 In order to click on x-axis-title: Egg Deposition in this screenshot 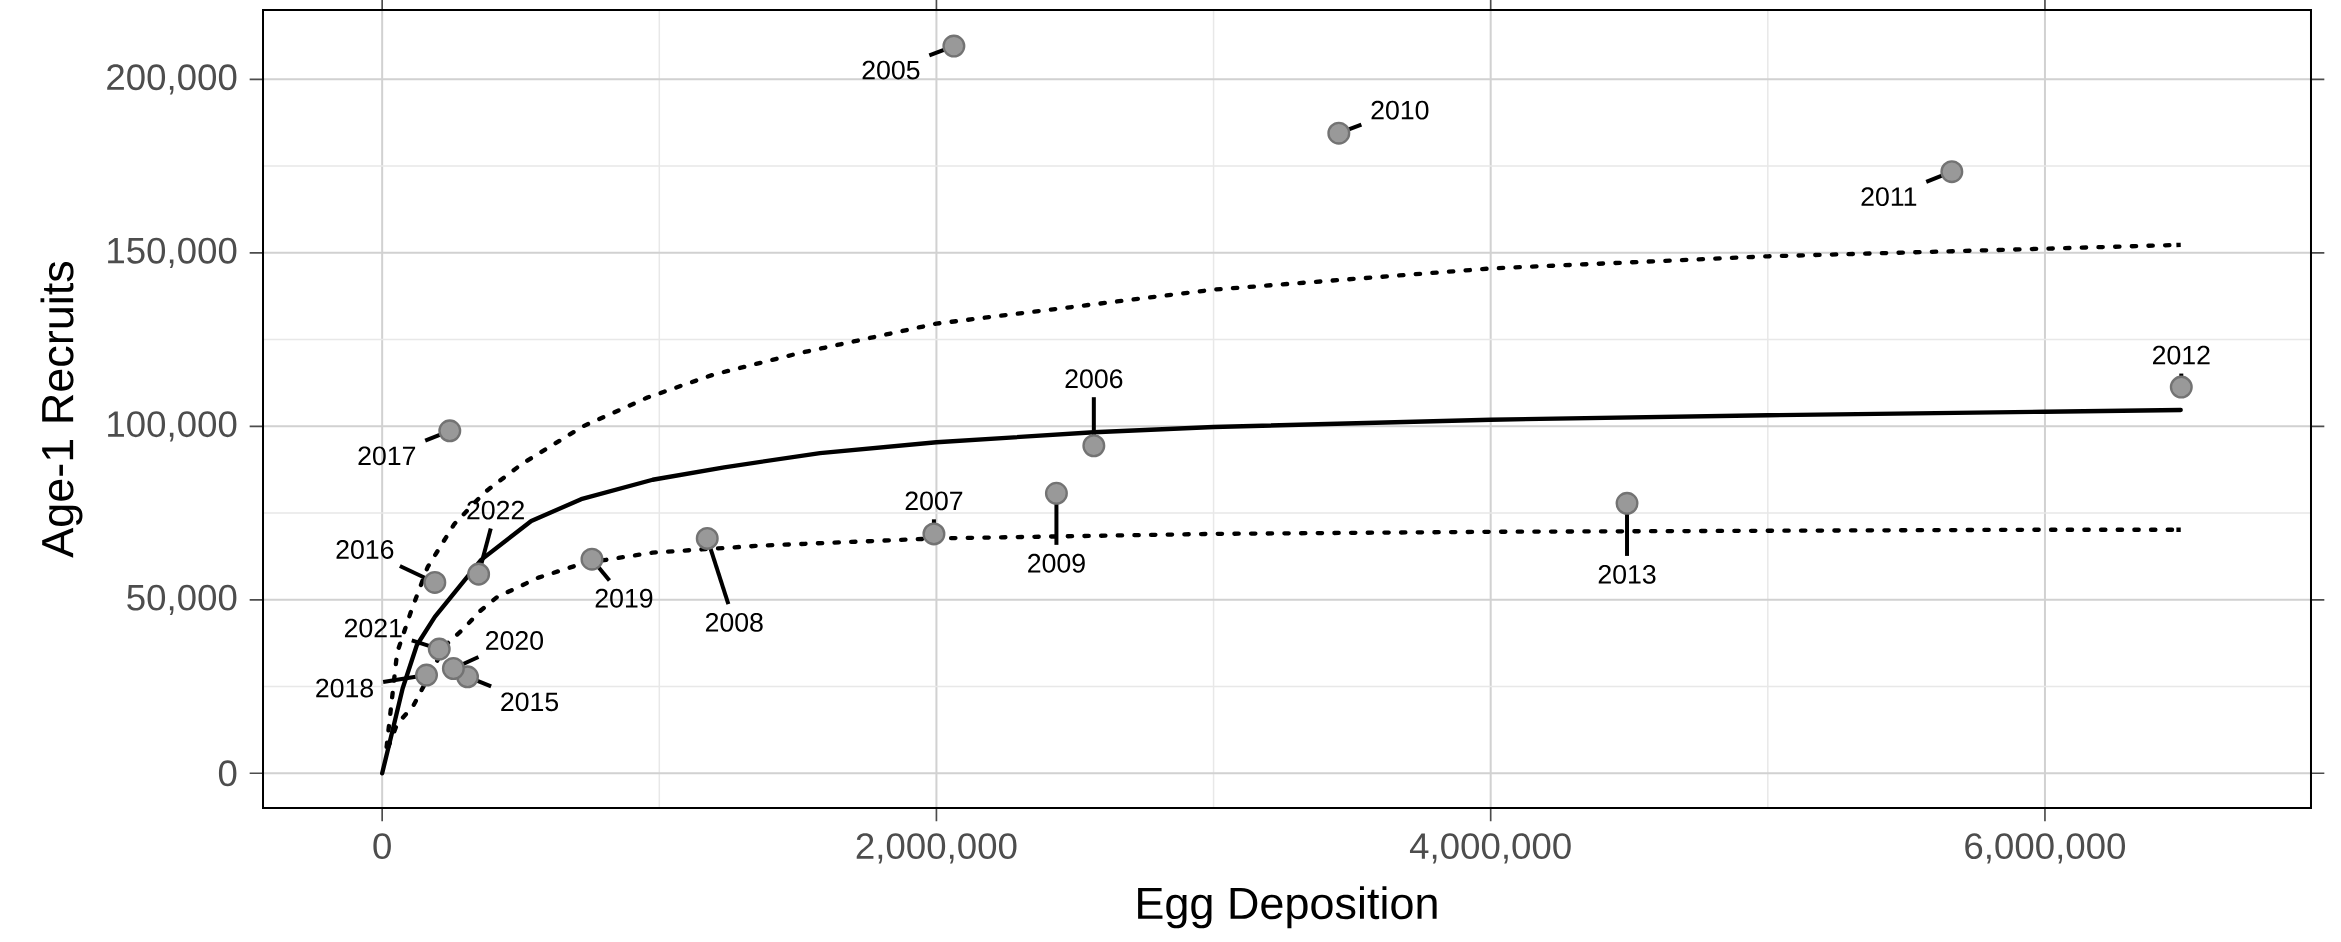, I will do `click(1287, 907)`.